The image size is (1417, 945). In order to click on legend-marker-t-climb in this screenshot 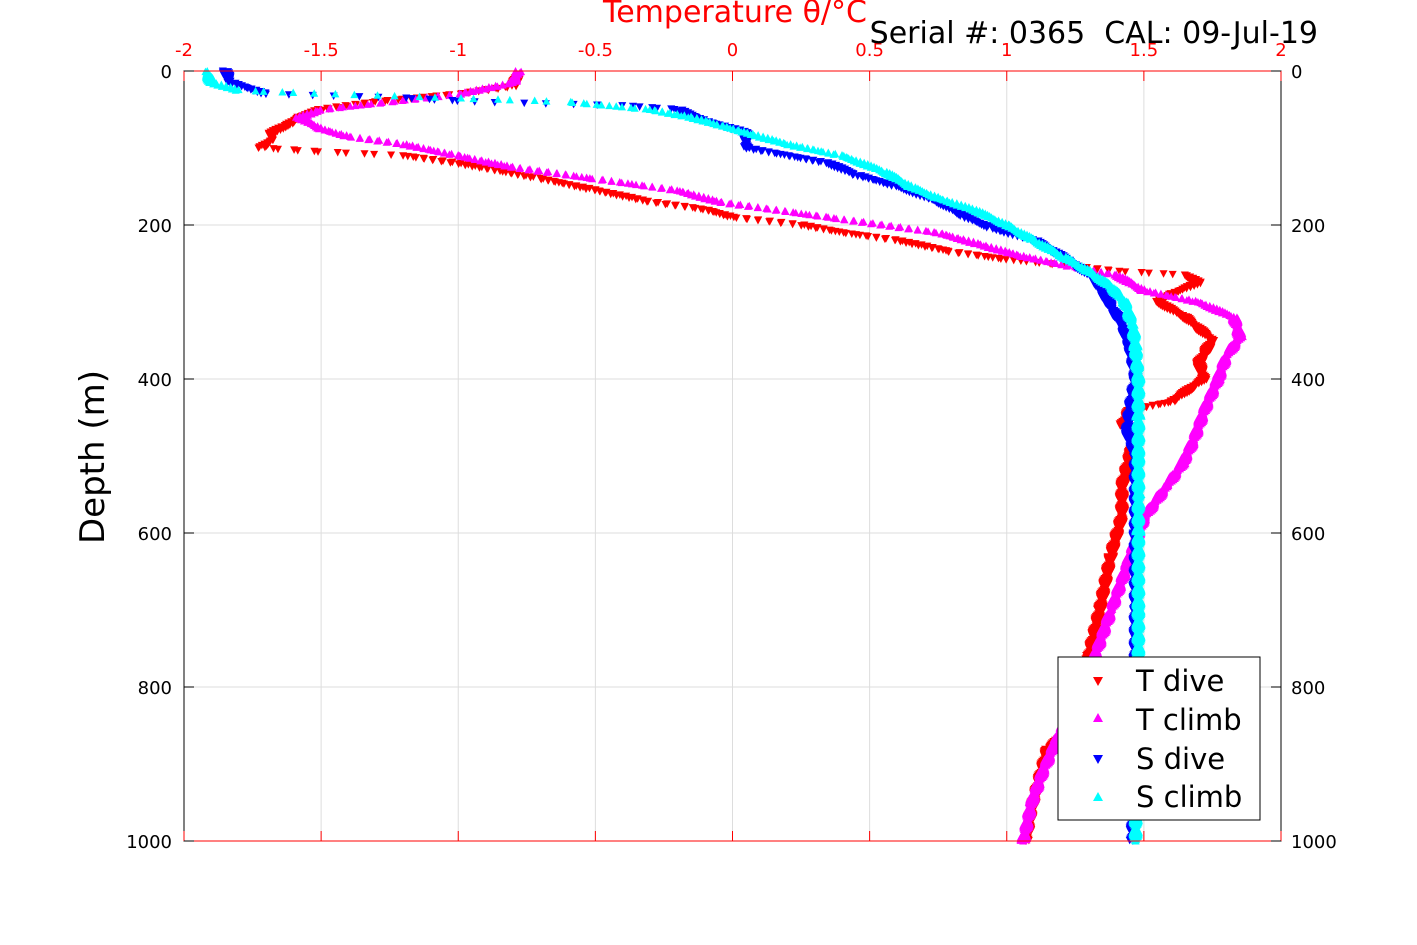, I will do `click(1098, 717)`.